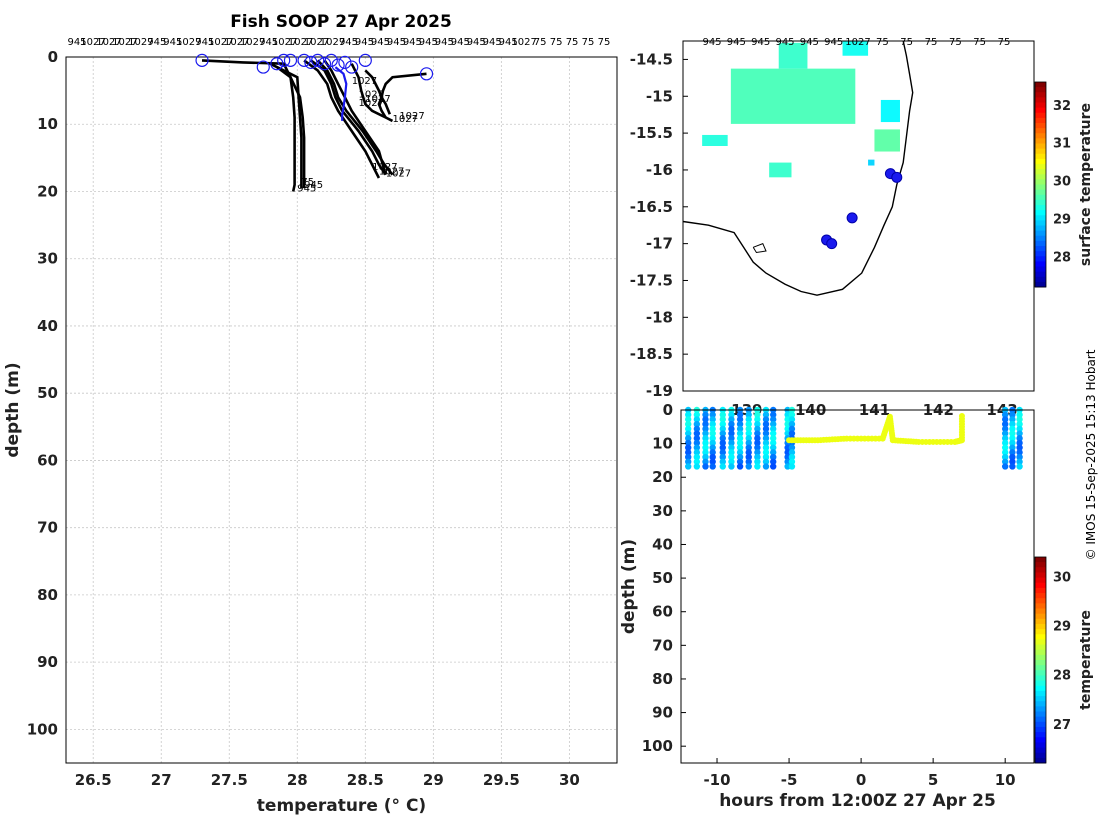 The width and height of the screenshot is (1100, 820). What do you see at coordinates (832, 244) in the screenshot?
I see `ship-position-marker` at bounding box center [832, 244].